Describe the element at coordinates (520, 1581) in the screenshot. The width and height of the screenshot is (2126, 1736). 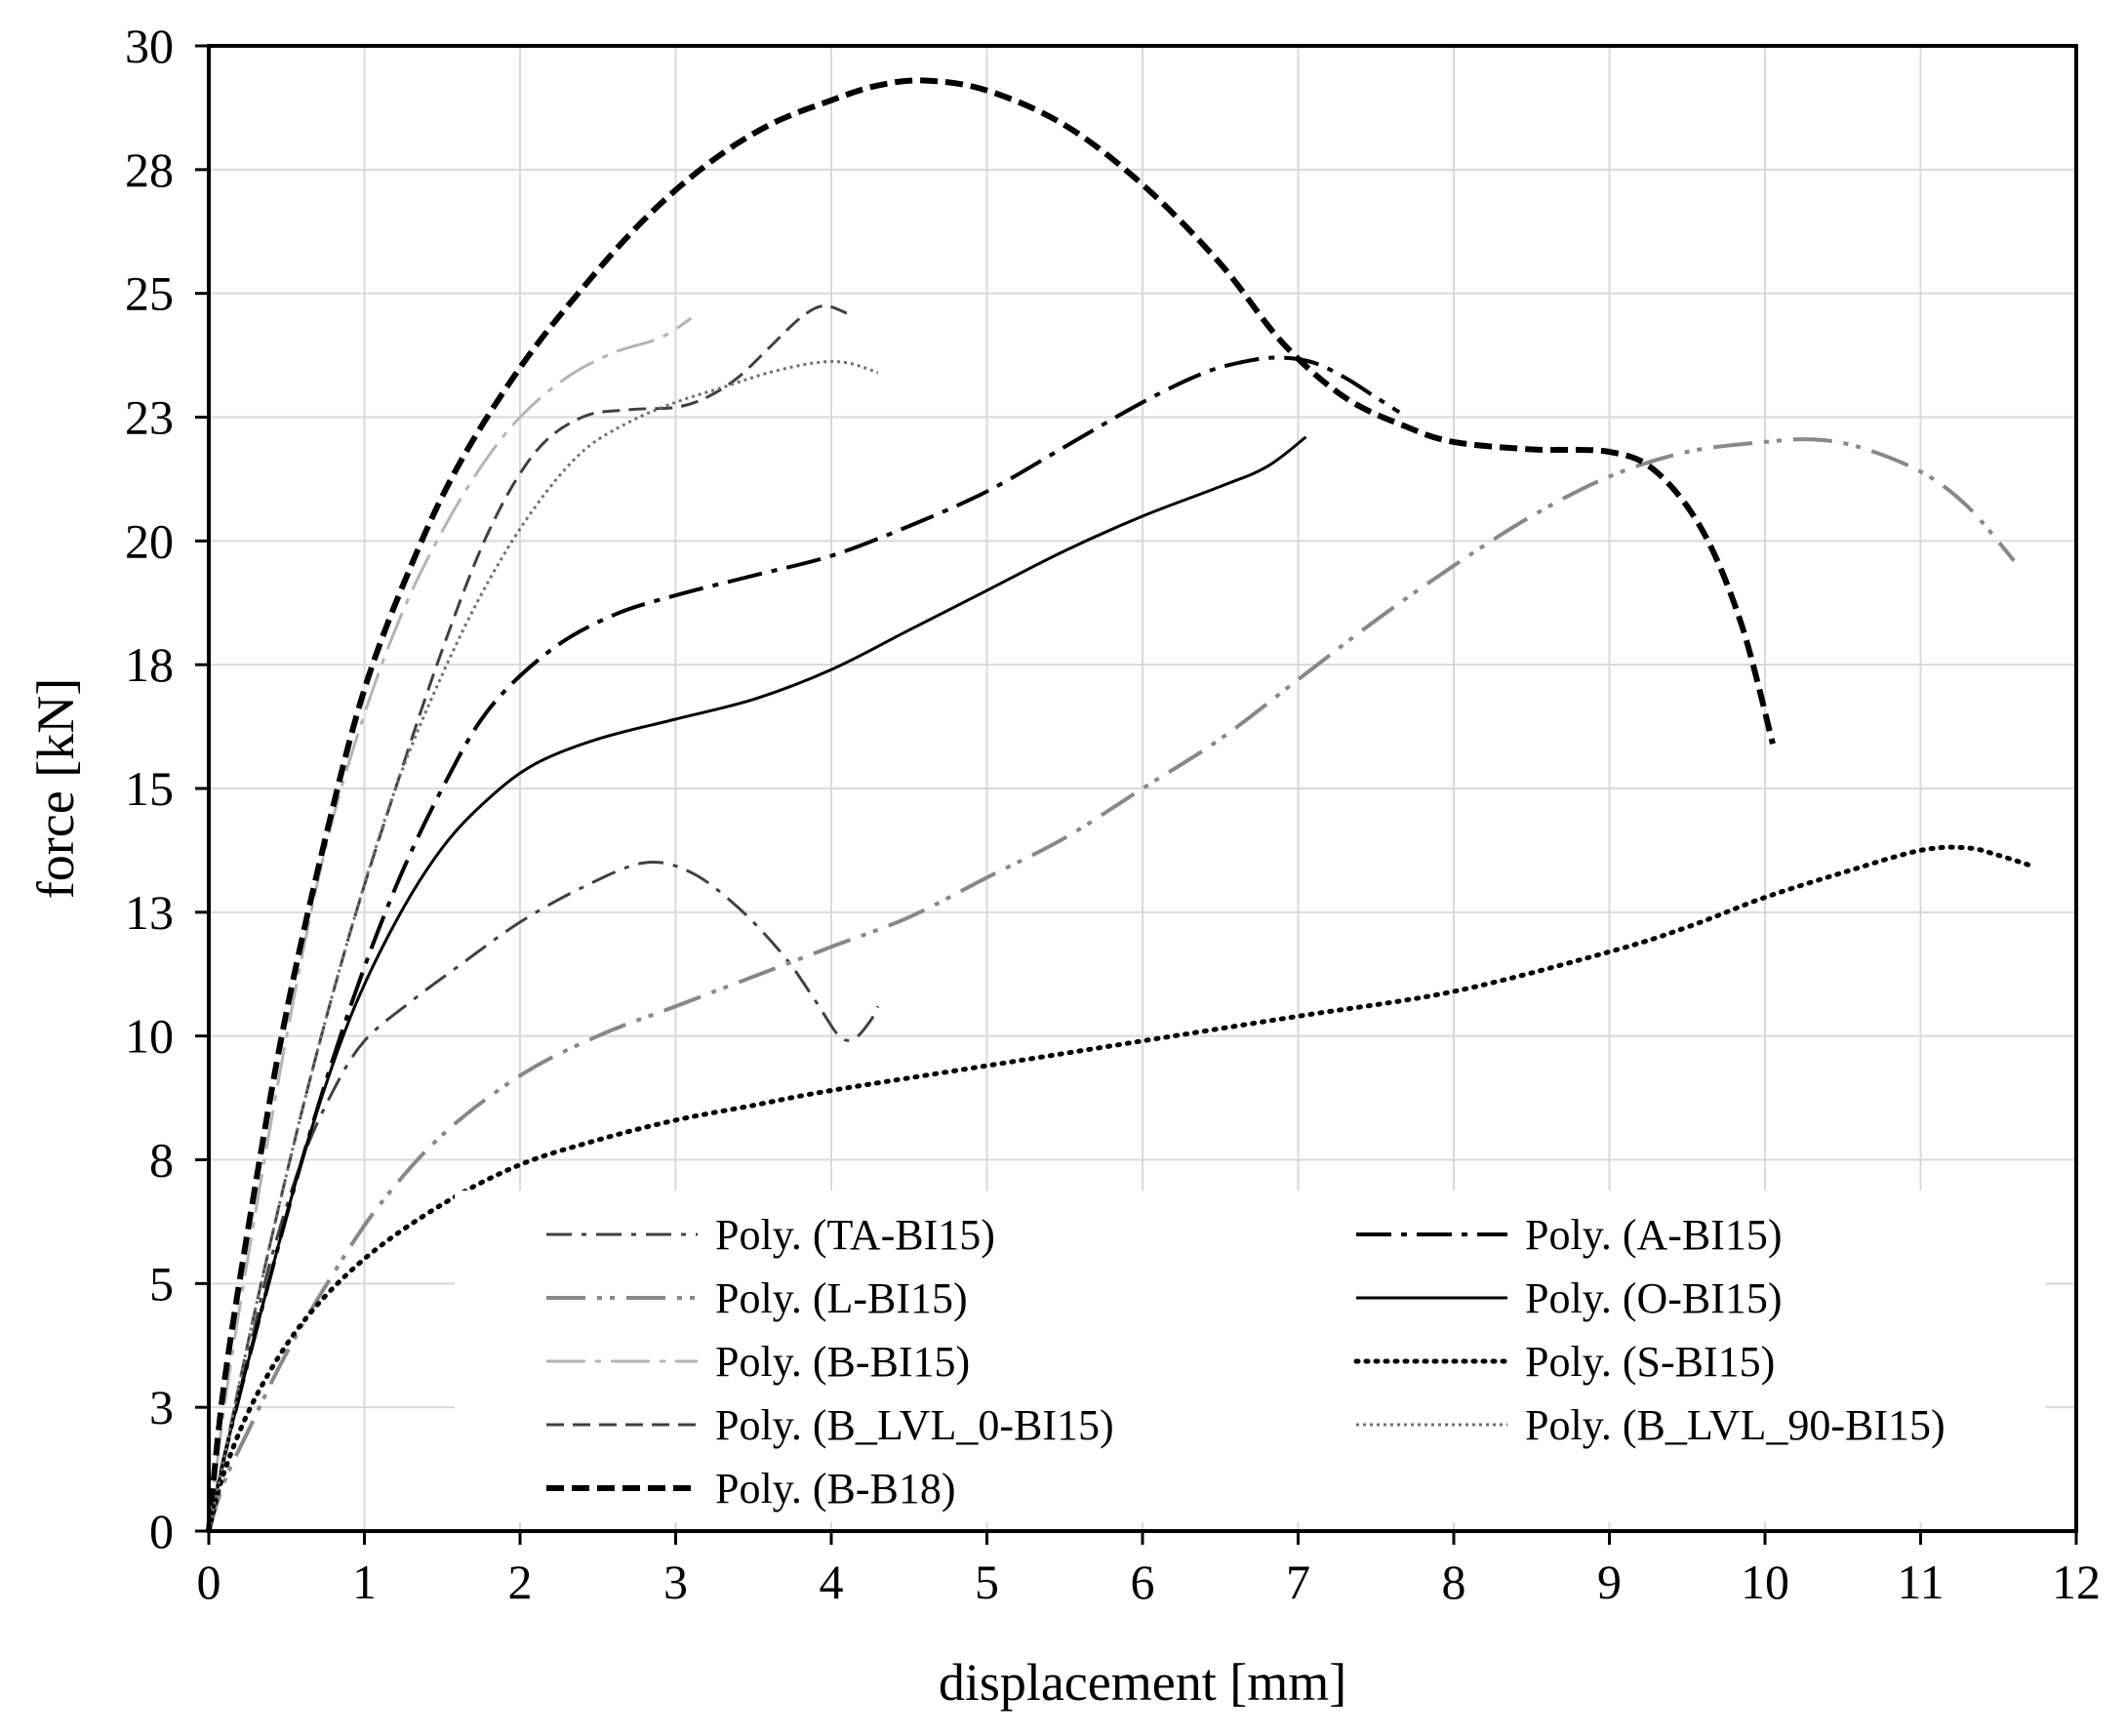
I see `x-tick-label-2: 2` at that location.